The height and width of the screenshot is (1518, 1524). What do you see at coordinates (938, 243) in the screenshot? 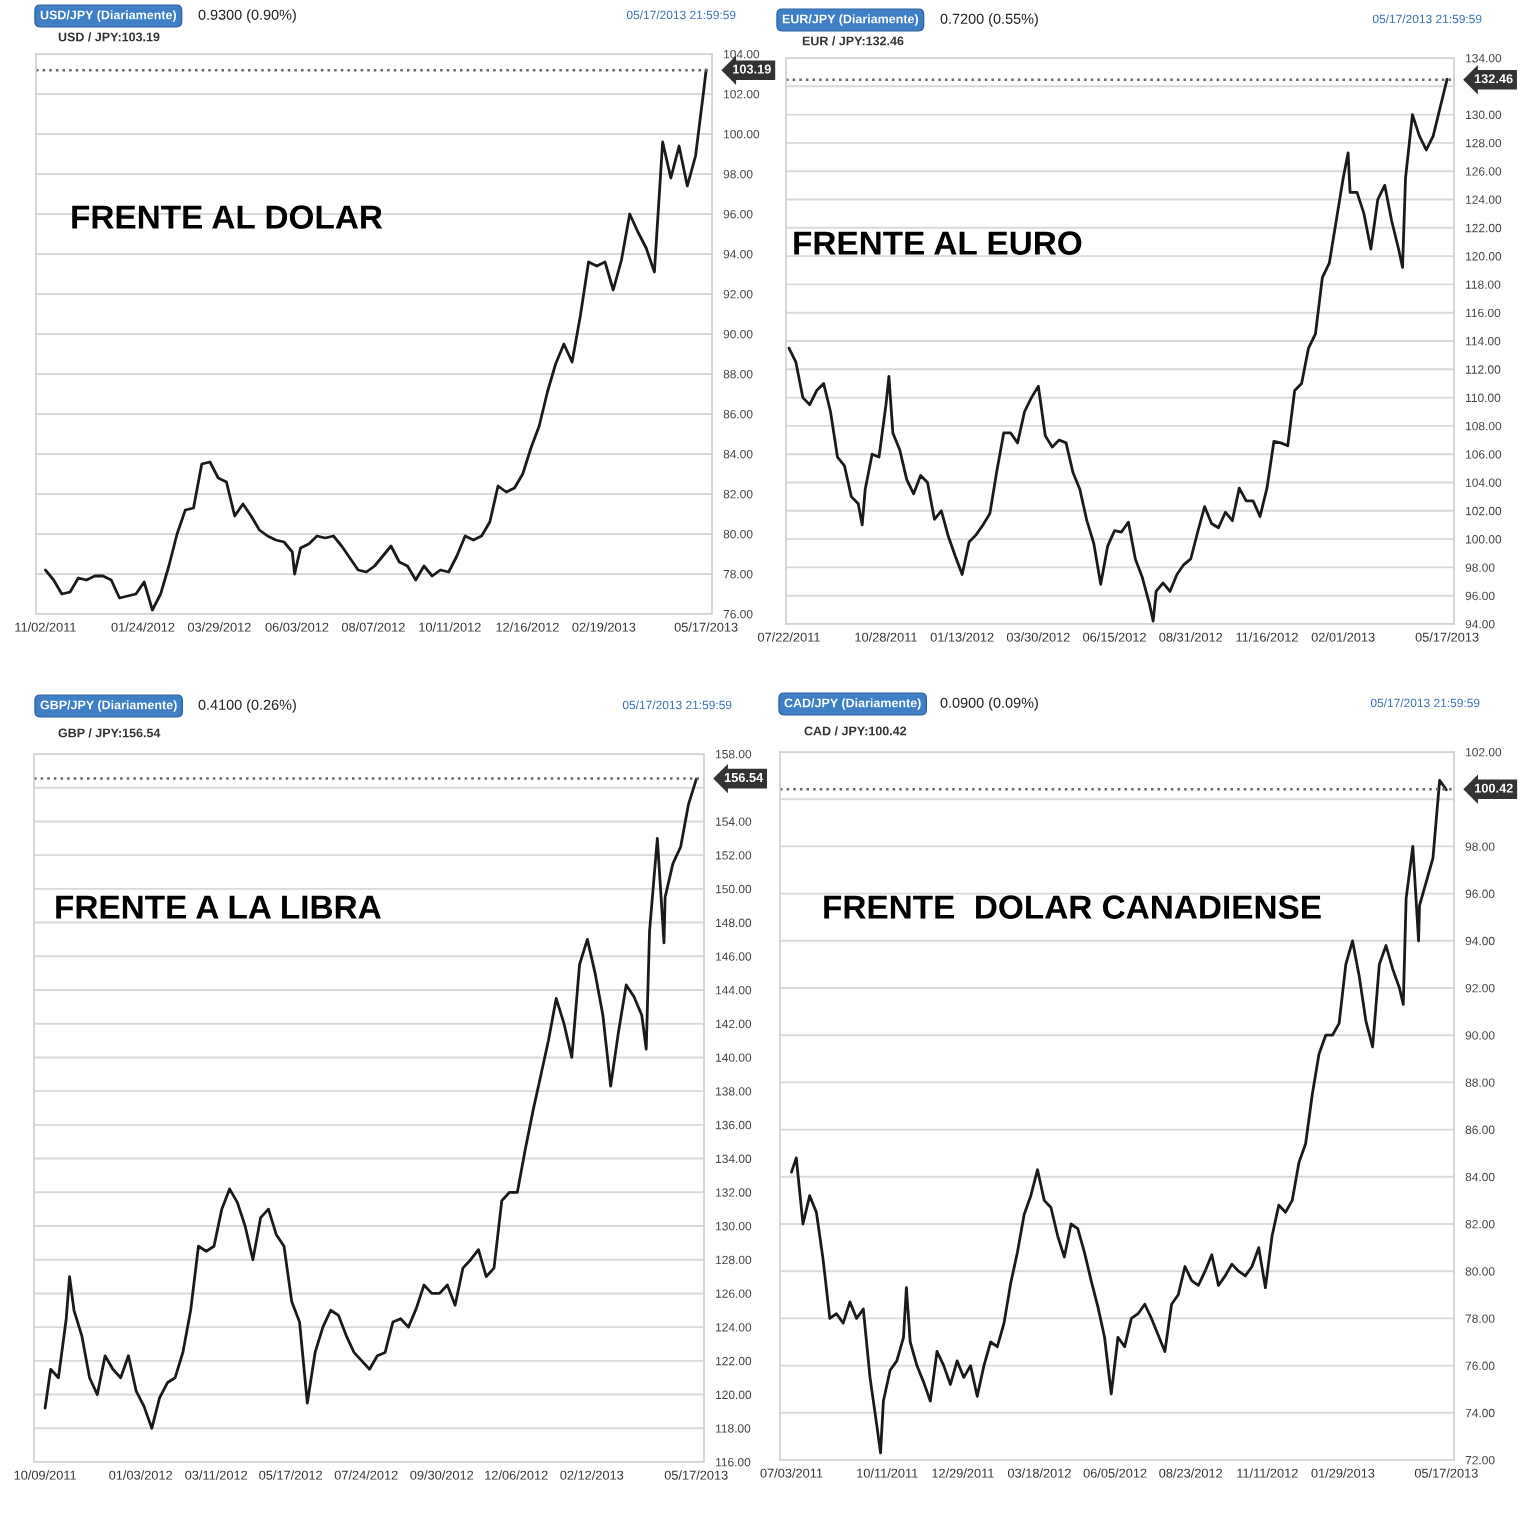
I see `annotation: FRENTE AL EURO` at bounding box center [938, 243].